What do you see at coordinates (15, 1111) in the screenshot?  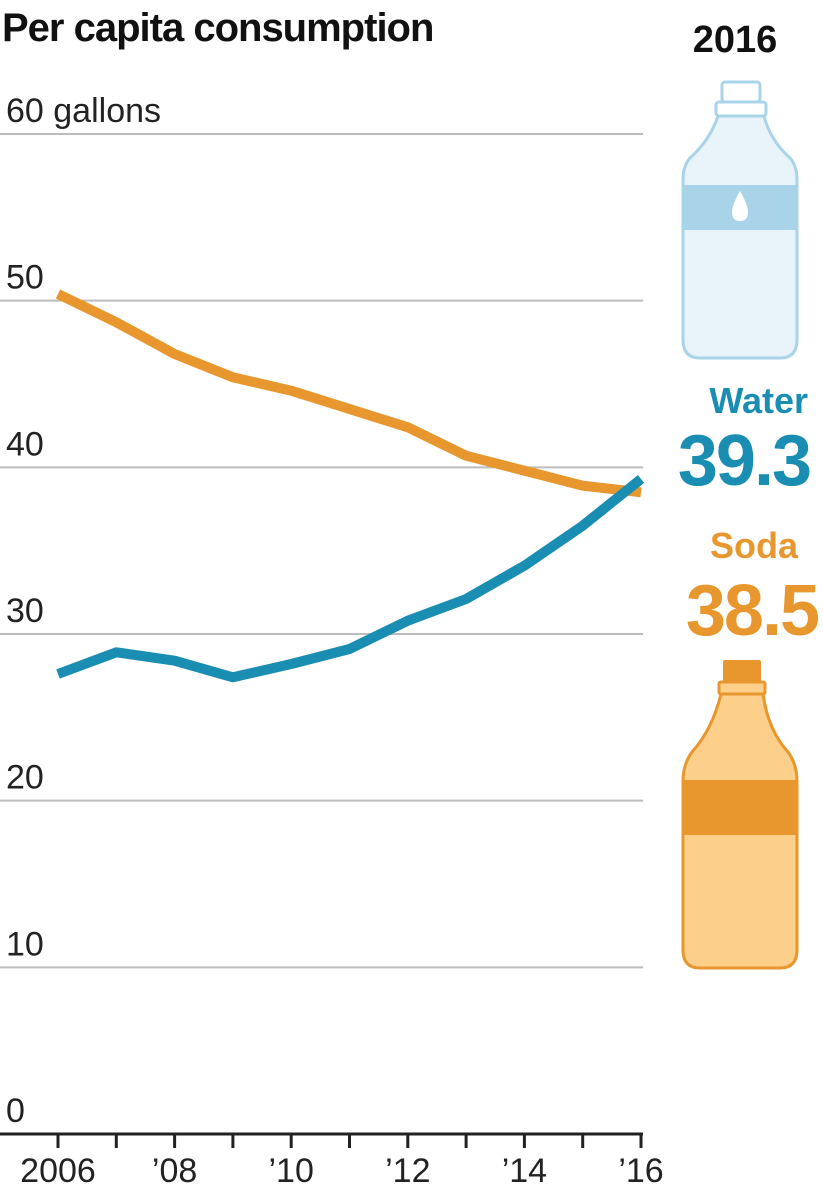 I see `y-tick-label: 0` at bounding box center [15, 1111].